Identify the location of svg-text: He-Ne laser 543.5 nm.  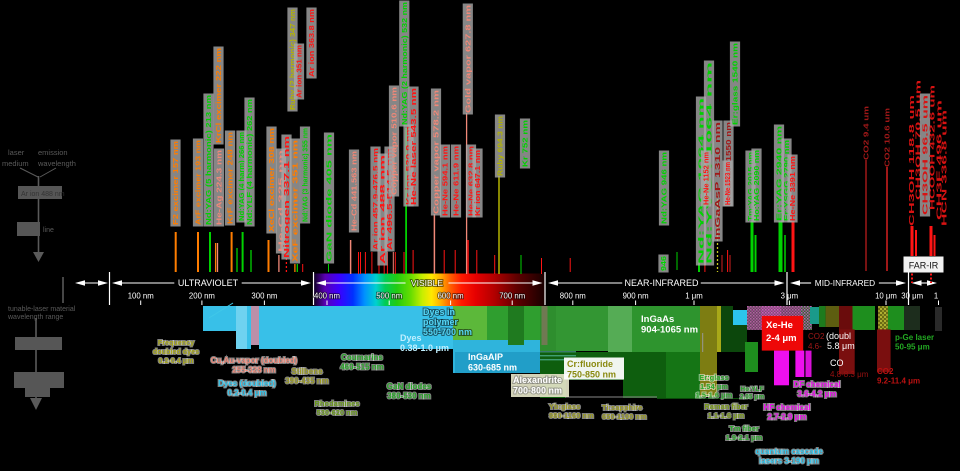
(413, 146).